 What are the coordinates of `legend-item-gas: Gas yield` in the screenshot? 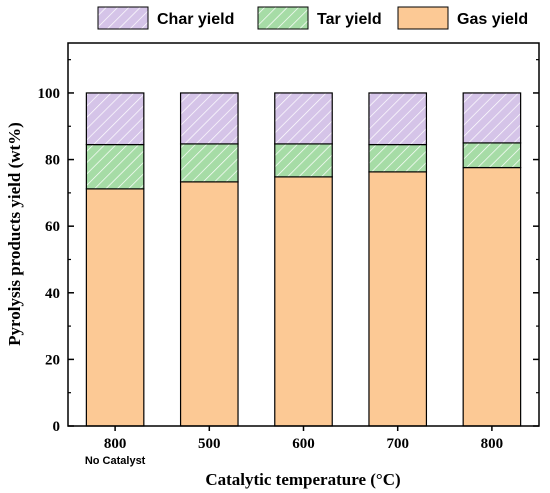 It's located at (462, 18).